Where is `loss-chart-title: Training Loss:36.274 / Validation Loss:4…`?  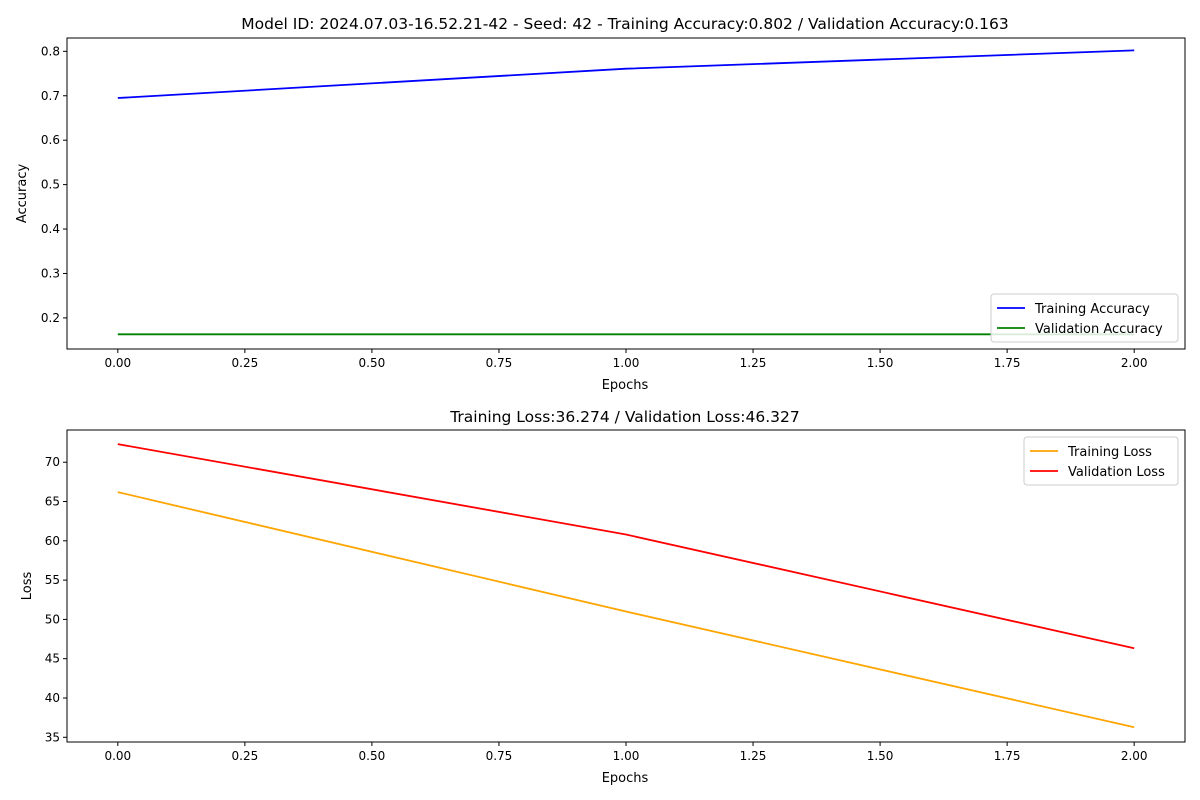
loss-chart-title: Training Loss:36.274 / Validation Loss:4… is located at coordinates (624, 417).